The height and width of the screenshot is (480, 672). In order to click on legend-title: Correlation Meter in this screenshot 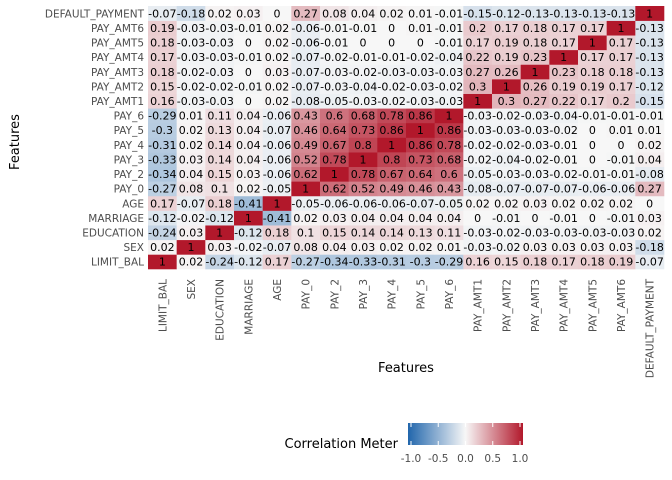, I will do `click(342, 444)`.